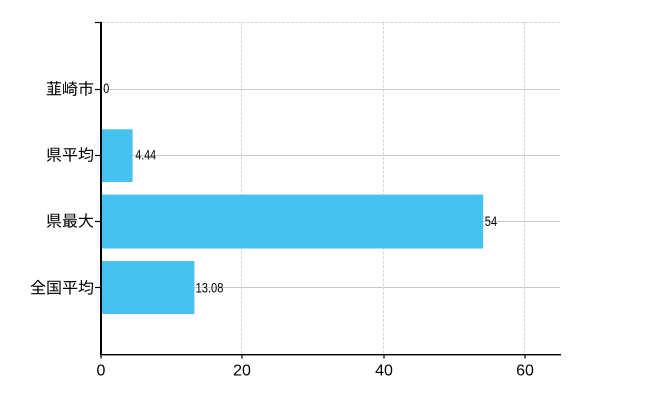 This screenshot has width=650, height=400. Describe the element at coordinates (145, 155) in the screenshot. I see `svg-text: 4.44` at that location.